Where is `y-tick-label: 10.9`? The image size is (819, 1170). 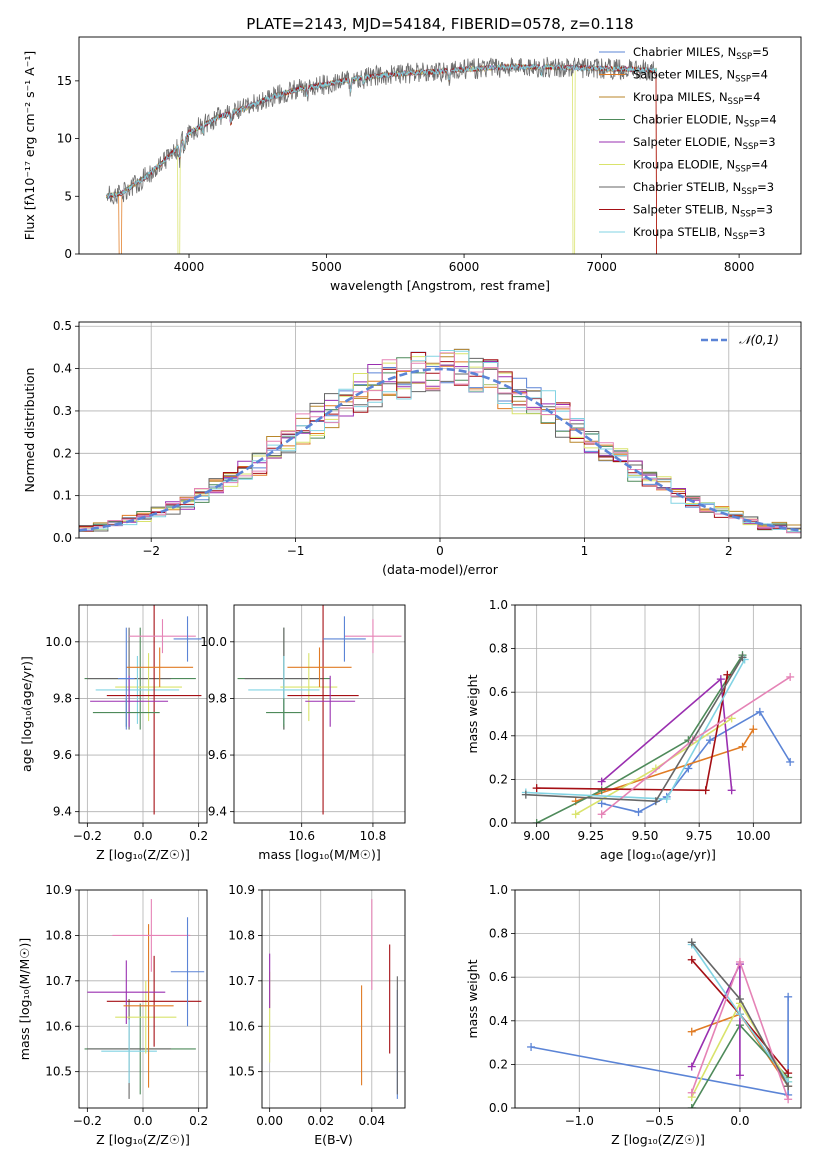
y-tick-label: 10.9 is located at coordinates (241, 890).